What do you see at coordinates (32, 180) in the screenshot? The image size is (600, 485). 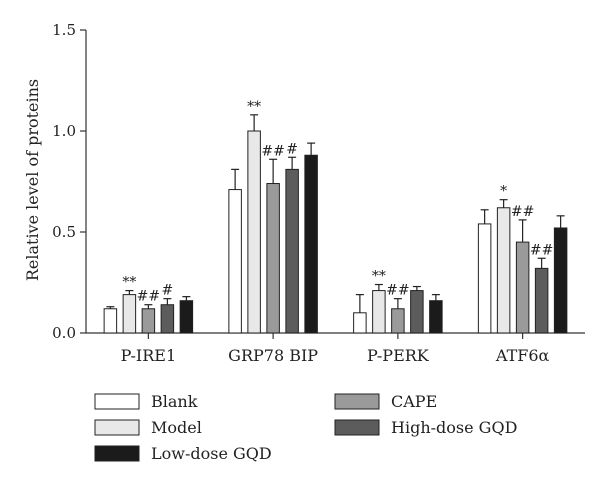 I see `y-axis-title: Relative level of proteins` at bounding box center [32, 180].